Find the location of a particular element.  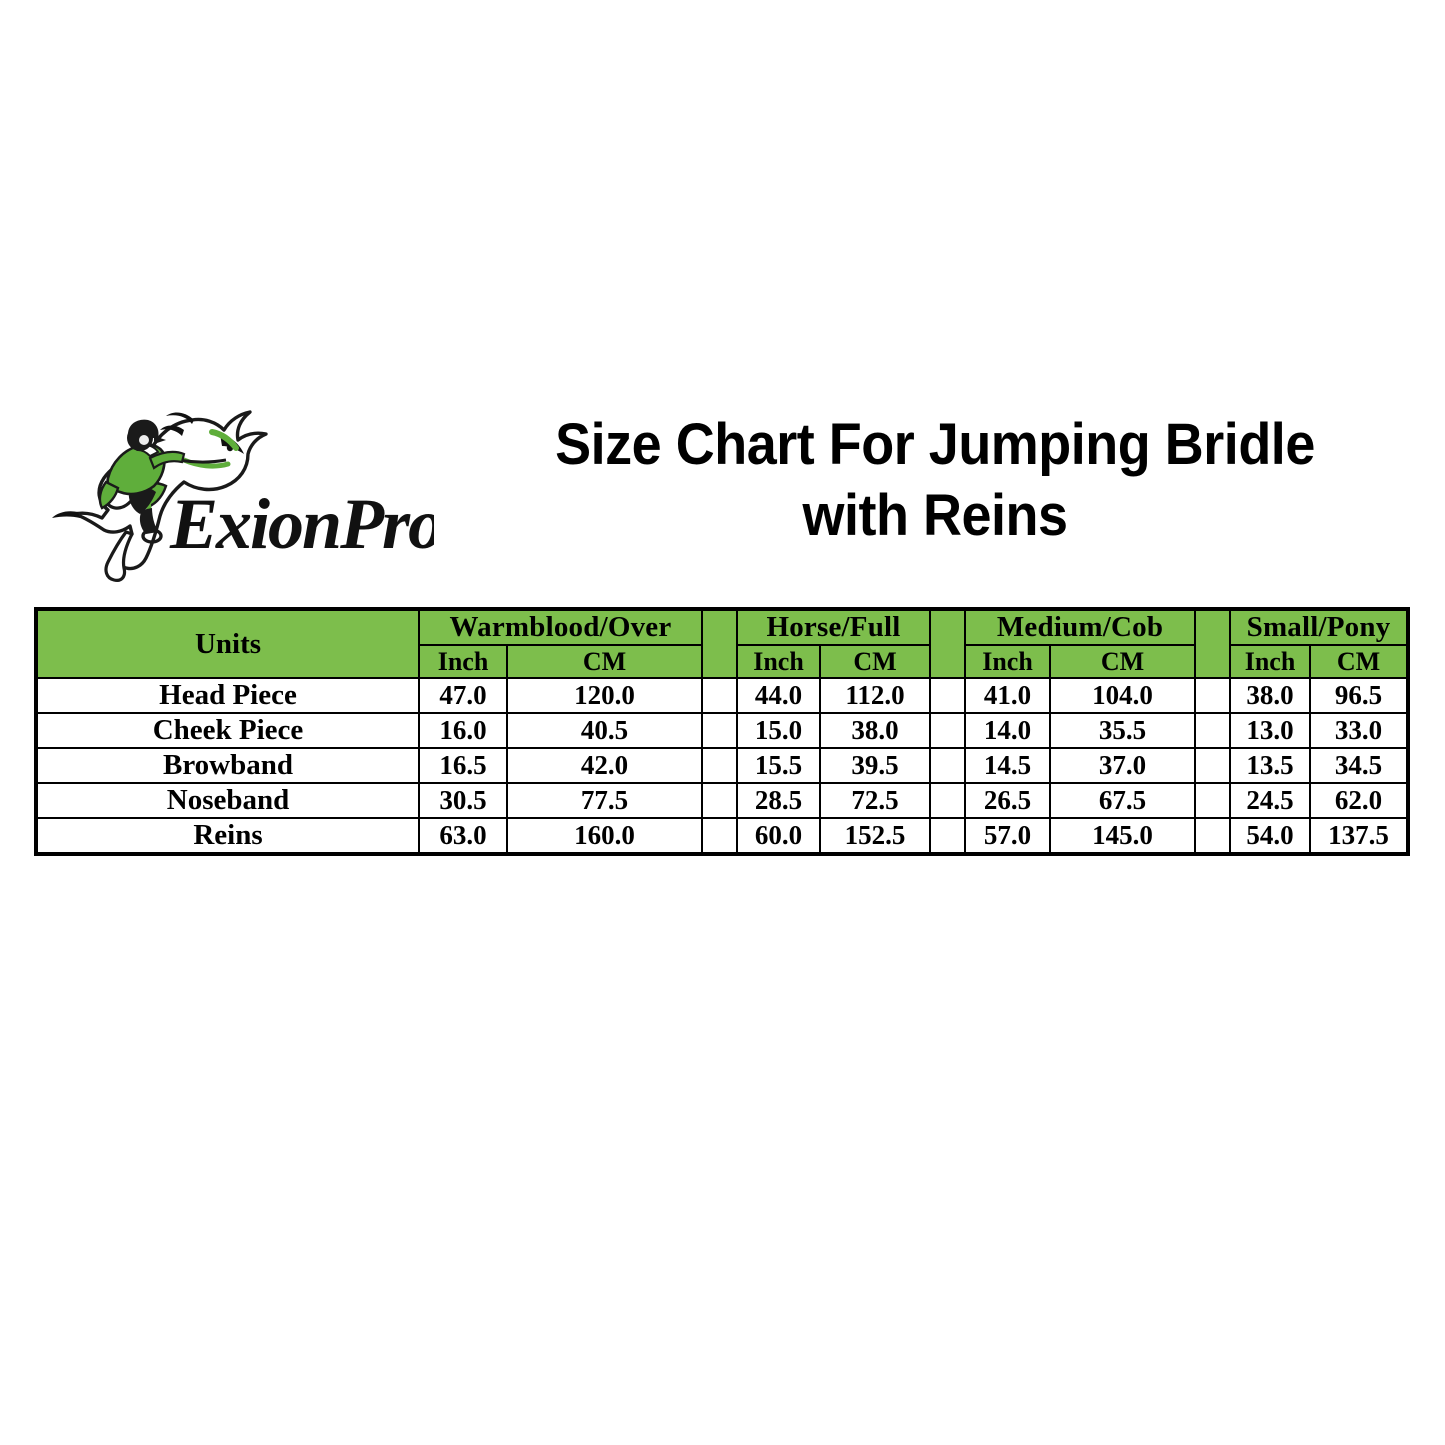

cell-small-cm: 96.5 is located at coordinates (1359, 695).